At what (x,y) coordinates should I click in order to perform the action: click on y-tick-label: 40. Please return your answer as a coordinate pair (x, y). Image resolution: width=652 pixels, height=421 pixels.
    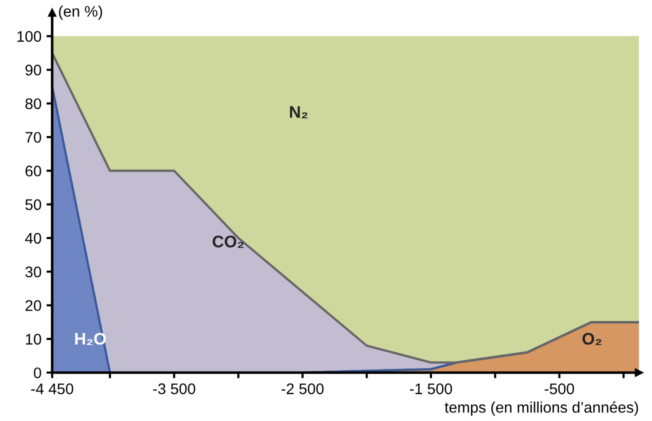
    Looking at the image, I should click on (33, 238).